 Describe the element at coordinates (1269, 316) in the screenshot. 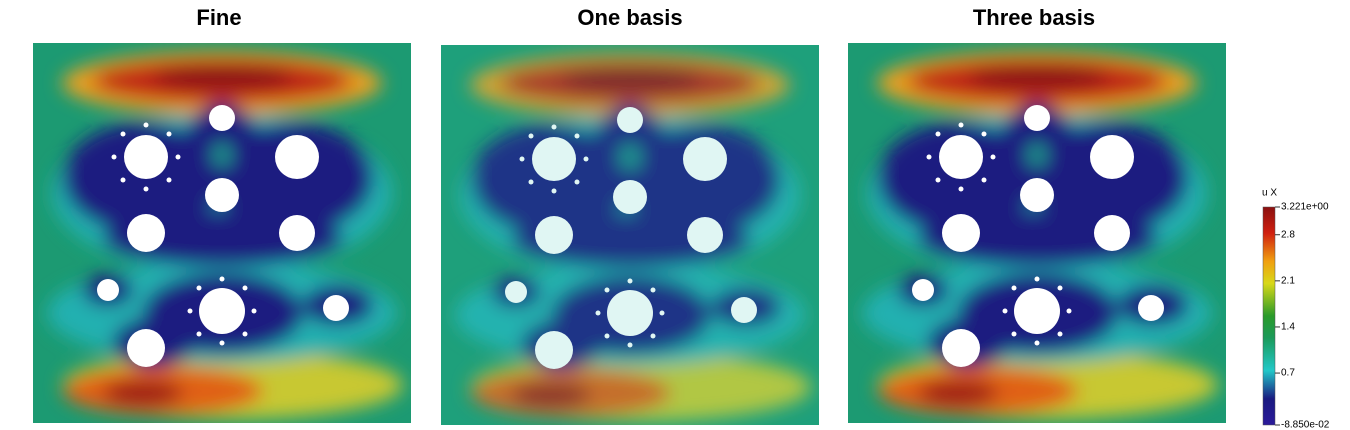

I see `colorbar` at that location.